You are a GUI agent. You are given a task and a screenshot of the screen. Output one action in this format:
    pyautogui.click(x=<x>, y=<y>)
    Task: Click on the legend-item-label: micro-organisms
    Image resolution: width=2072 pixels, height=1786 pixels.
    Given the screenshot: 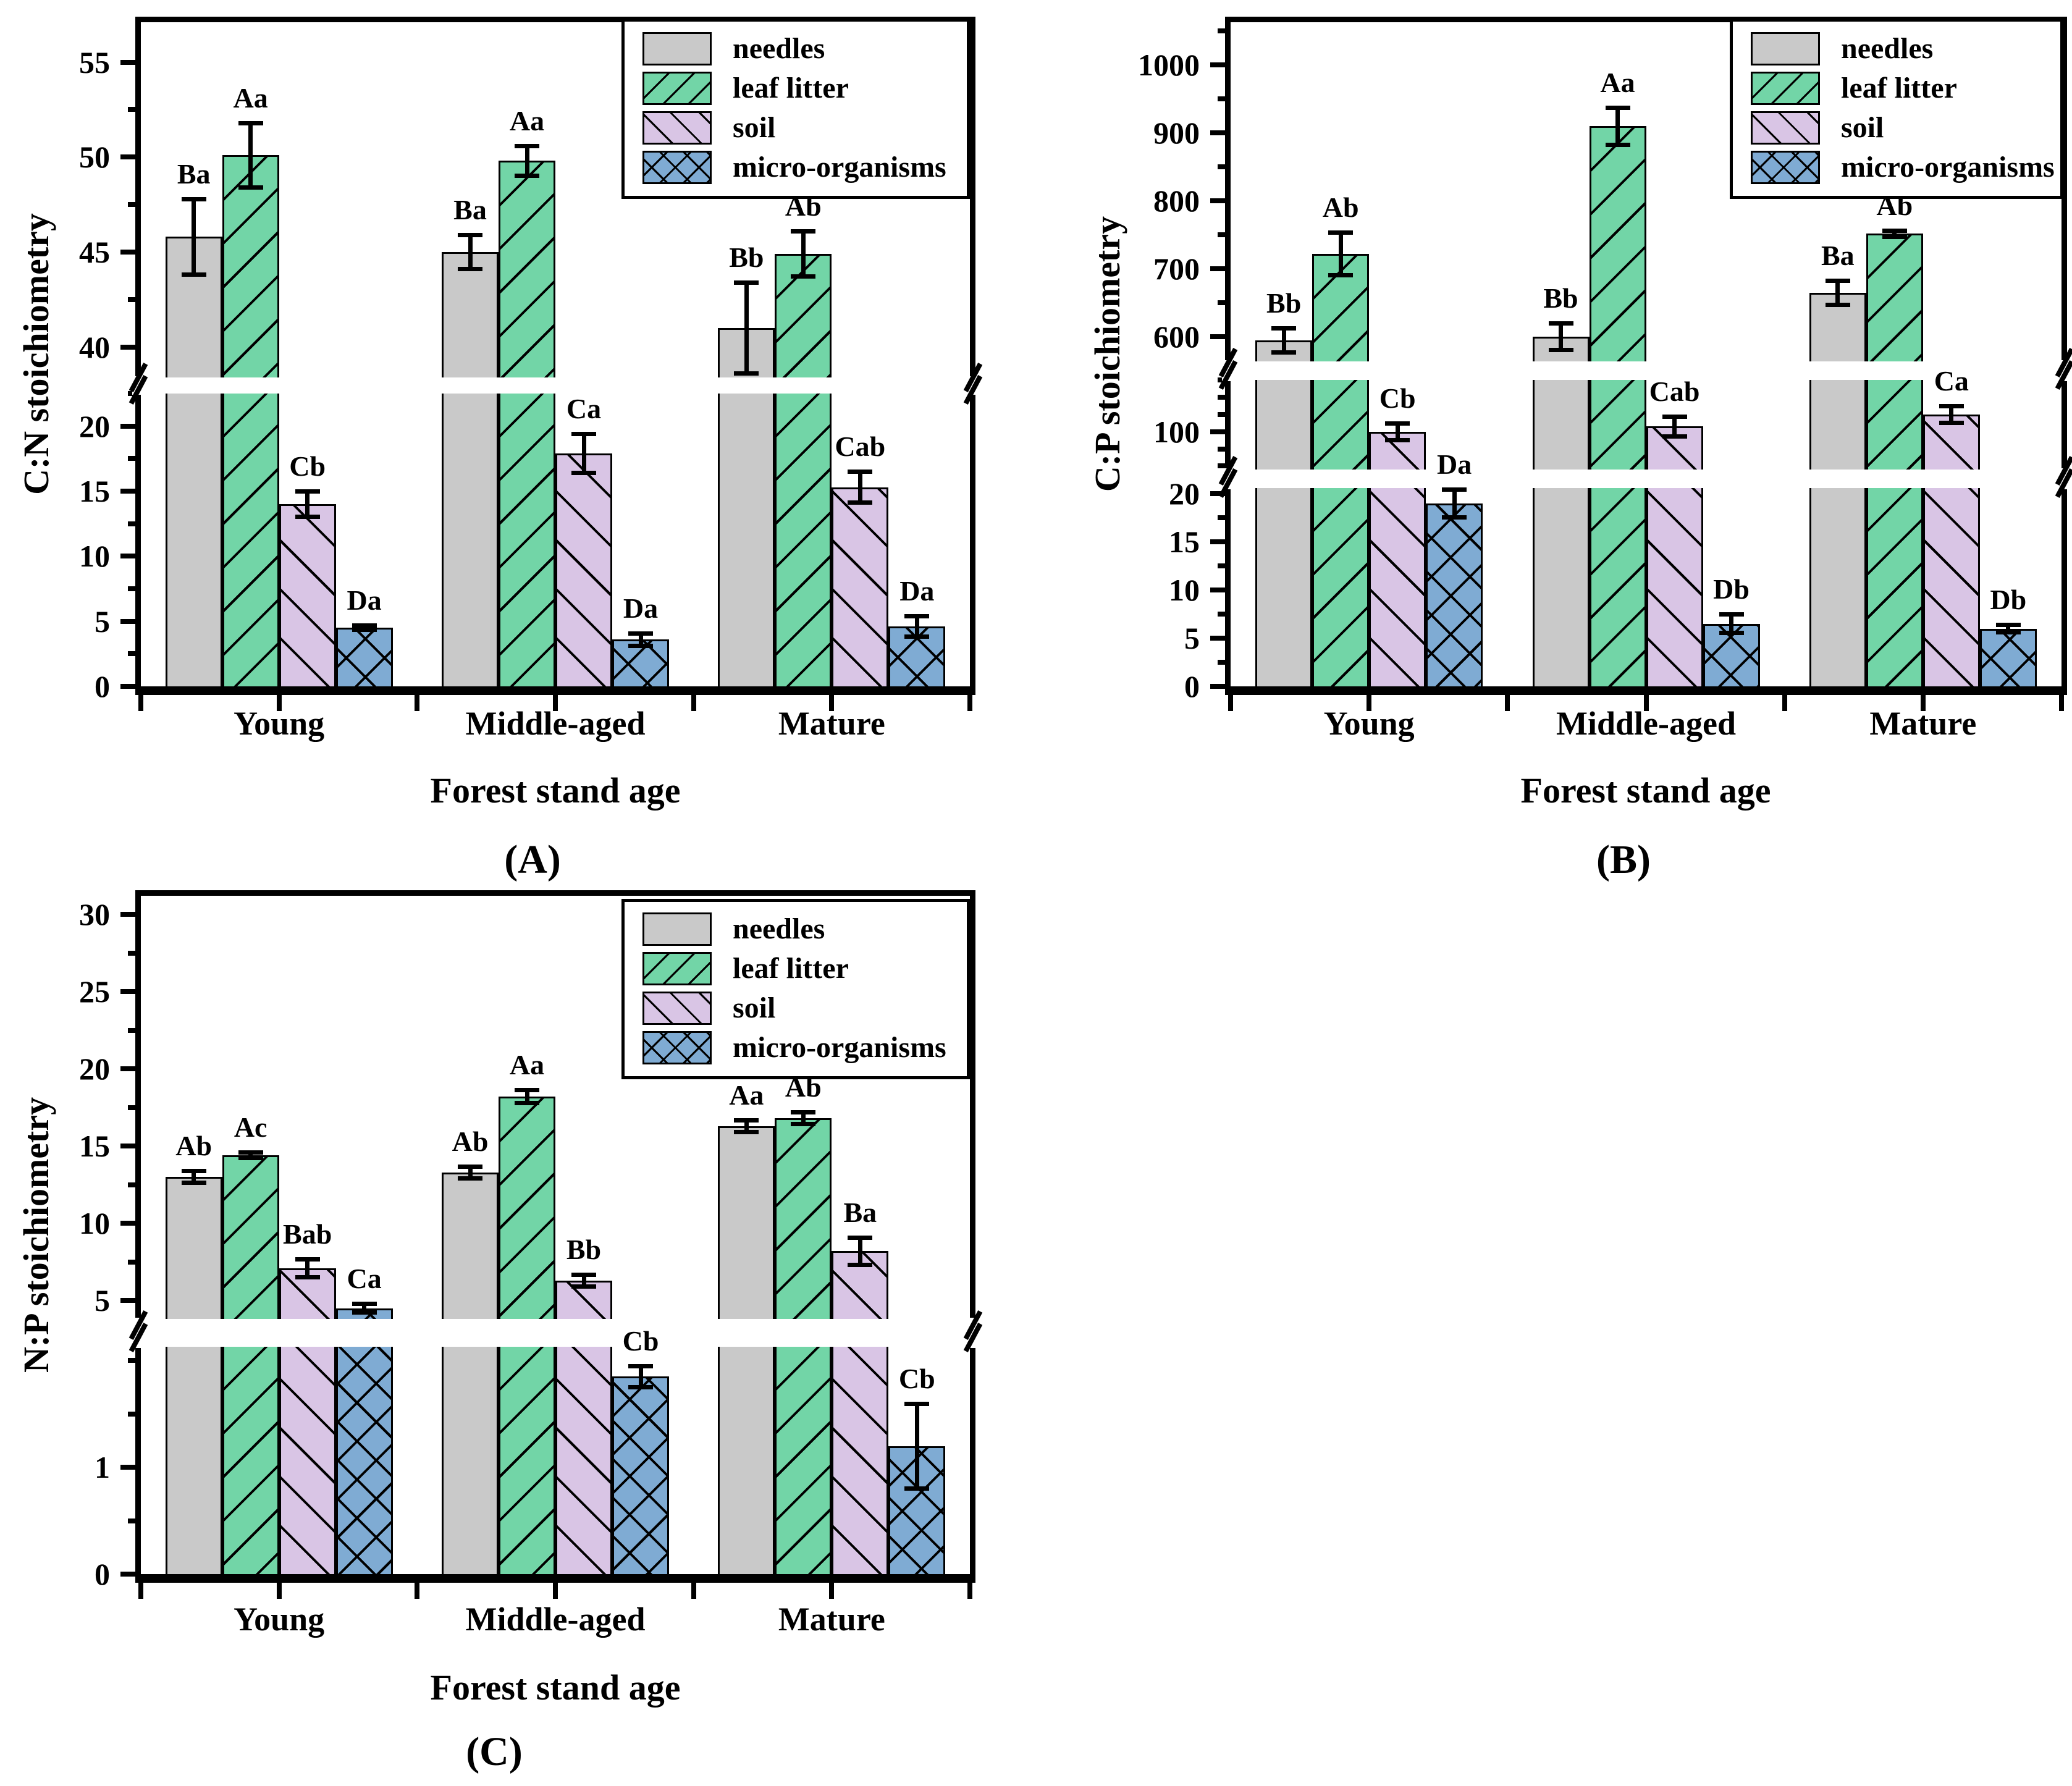 What is the action you would take?
    pyautogui.click(x=1948, y=167)
    